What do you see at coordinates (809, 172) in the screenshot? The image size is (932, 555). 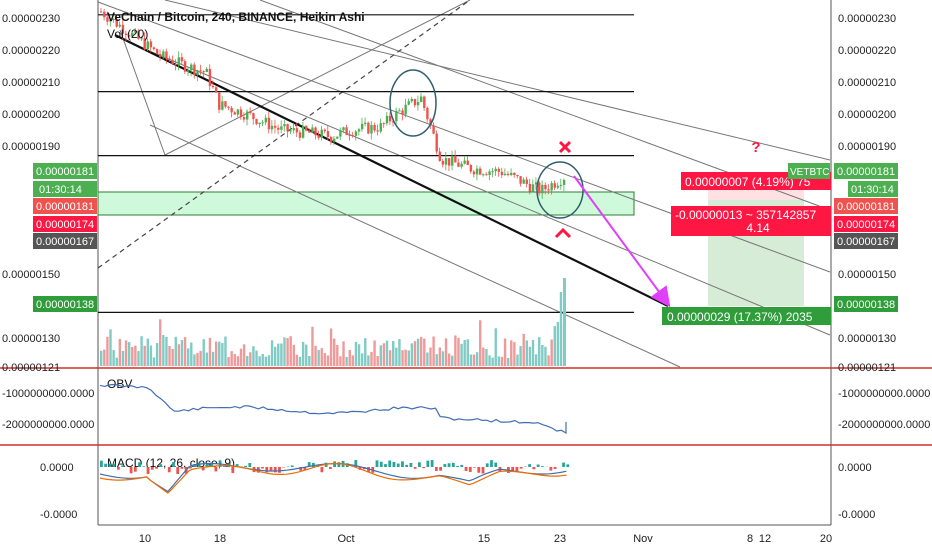 I see `symbol-text: VETBTC` at bounding box center [809, 172].